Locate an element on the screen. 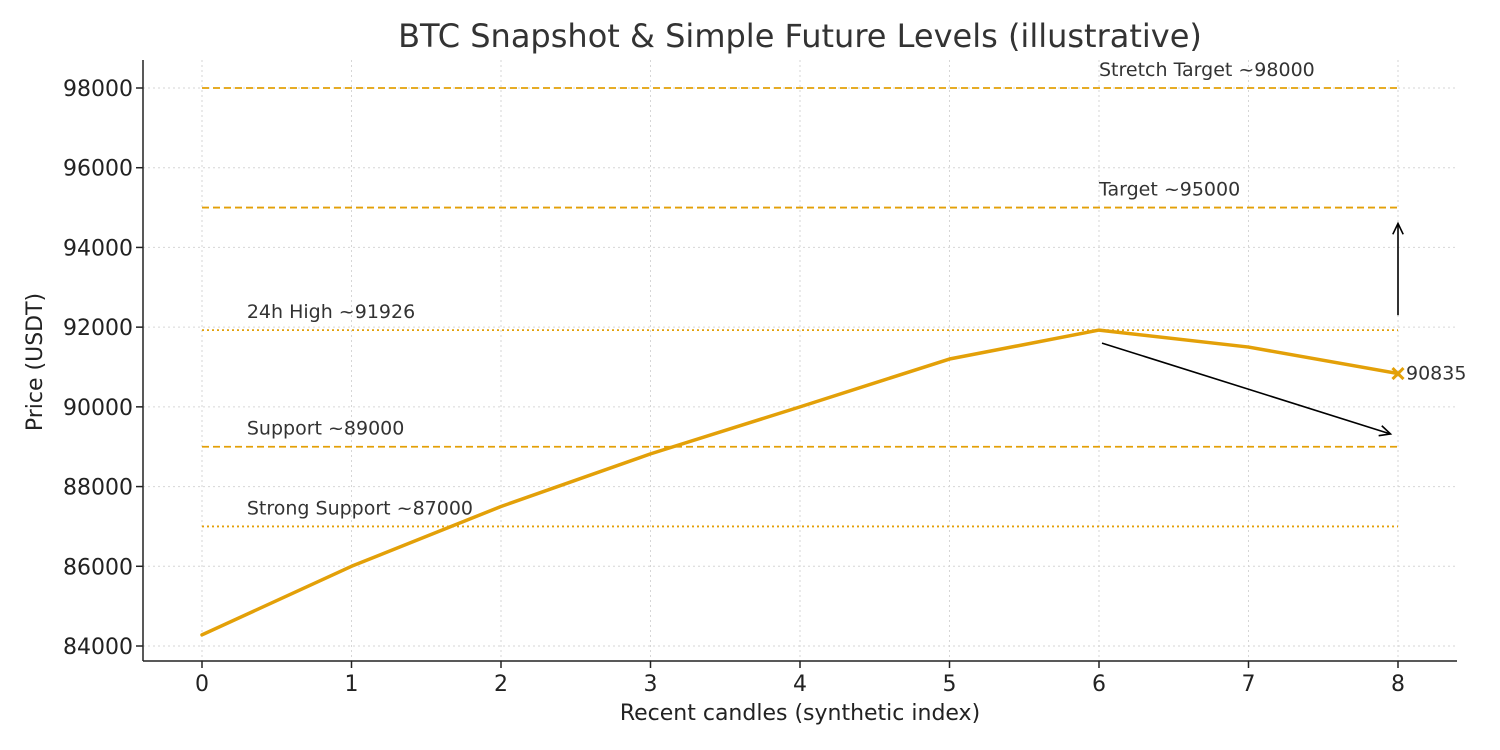 This screenshot has height=750, width=1500. y-axis-label: Price (USDT) is located at coordinates (35, 362).